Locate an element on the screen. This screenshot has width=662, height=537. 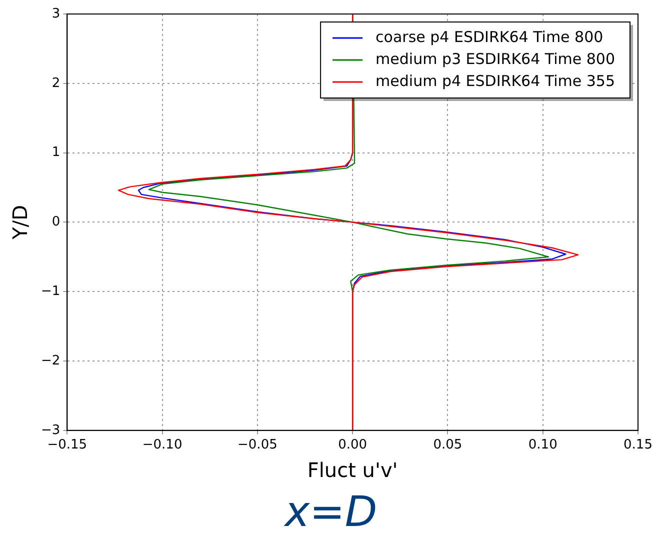
legend-label: medium p4 ESDIRK64 Time 355 is located at coordinates (496, 81).